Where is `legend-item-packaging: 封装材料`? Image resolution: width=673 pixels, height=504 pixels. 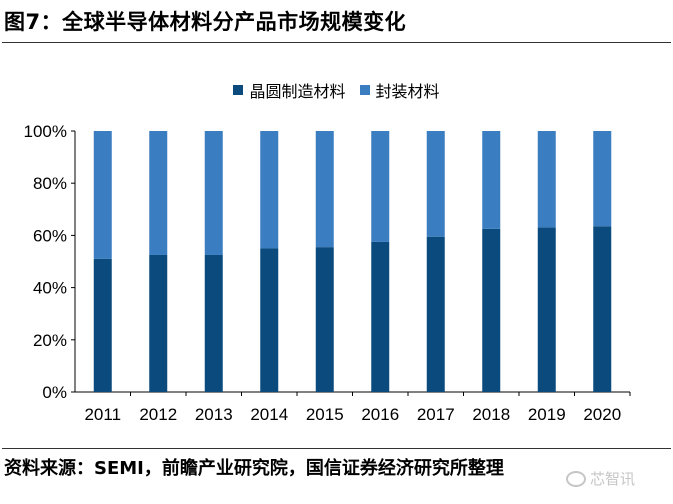 legend-item-packaging: 封装材料 is located at coordinates (399, 90).